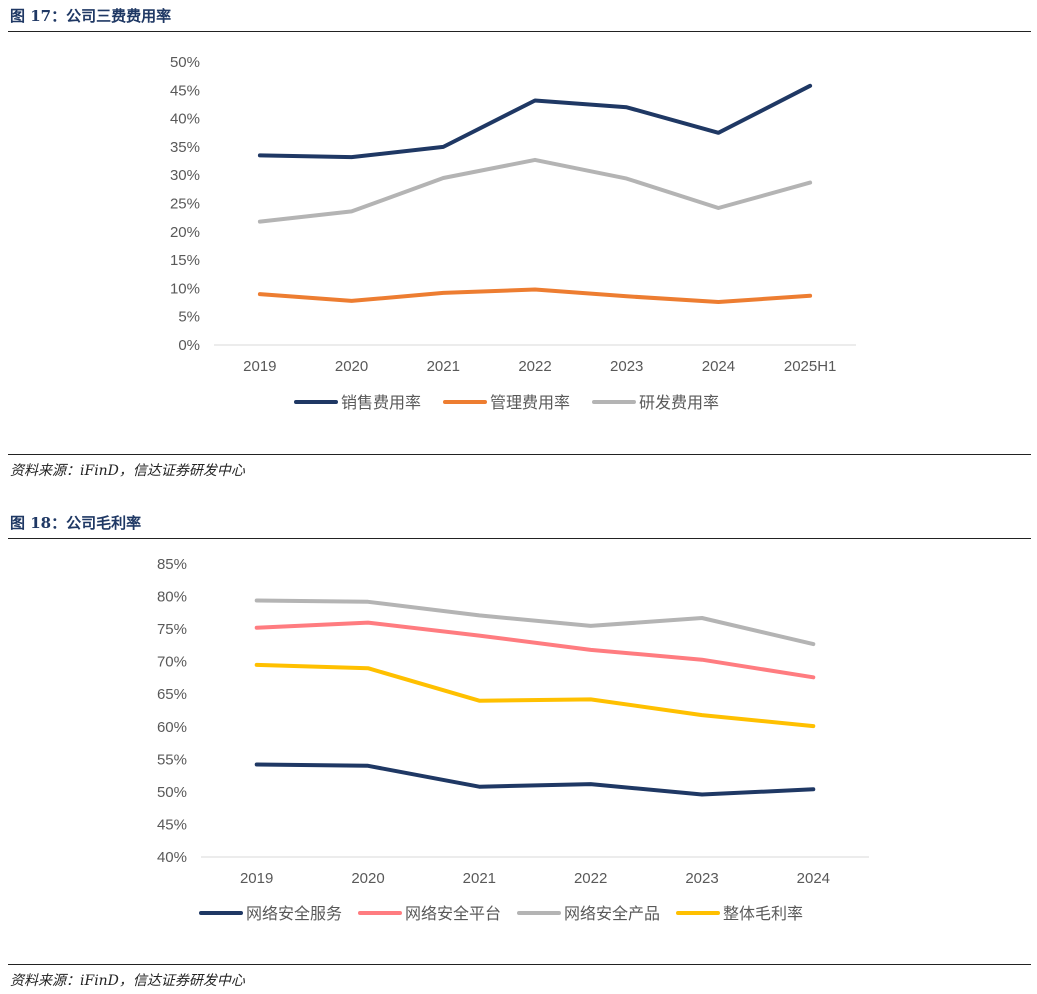 The width and height of the screenshot is (1037, 994). Describe the element at coordinates (530, 402) in the screenshot. I see `legend-label-2: 管理费用率` at that location.